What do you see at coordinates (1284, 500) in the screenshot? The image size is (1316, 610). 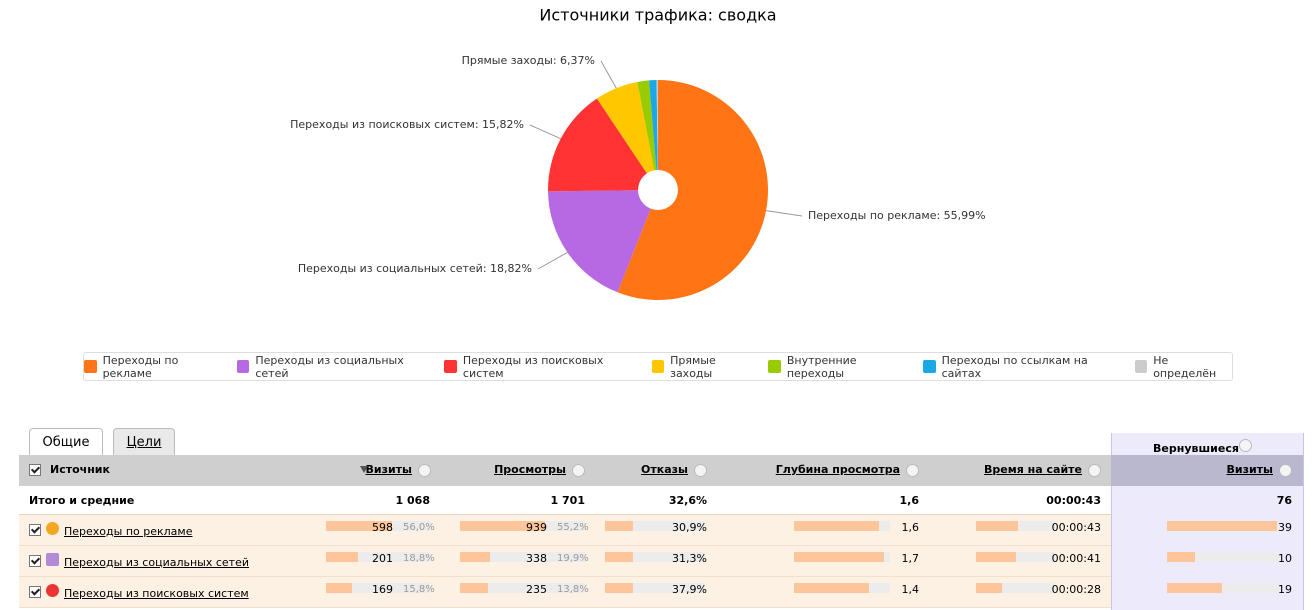 I see `total-cell: 76` at bounding box center [1284, 500].